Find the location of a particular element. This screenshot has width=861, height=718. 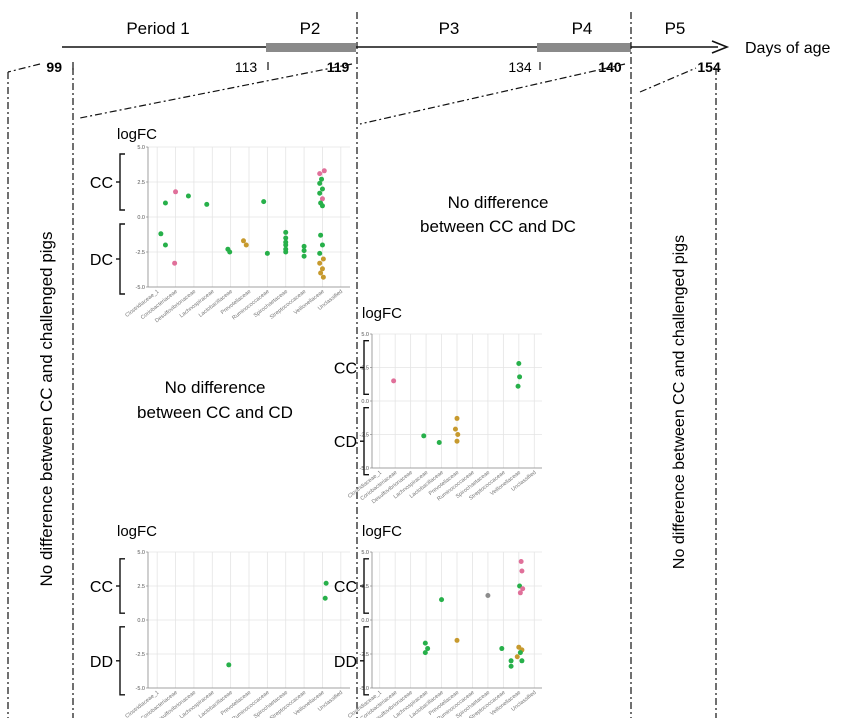

group-label-lower: DD is located at coordinates (345, 662).